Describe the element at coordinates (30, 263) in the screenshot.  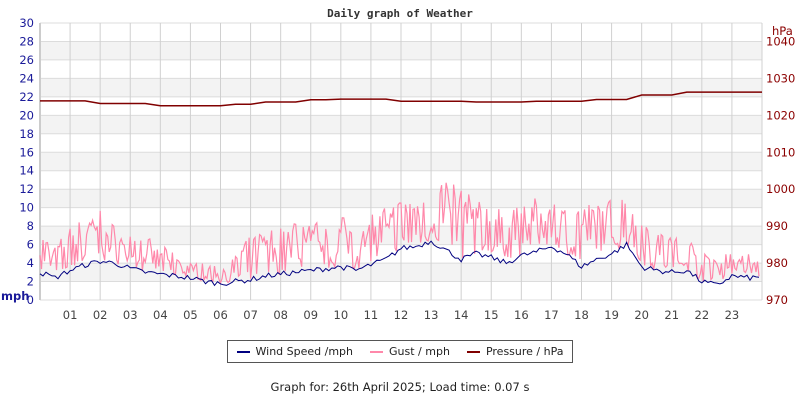
I see `left-tick-label: 4` at that location.